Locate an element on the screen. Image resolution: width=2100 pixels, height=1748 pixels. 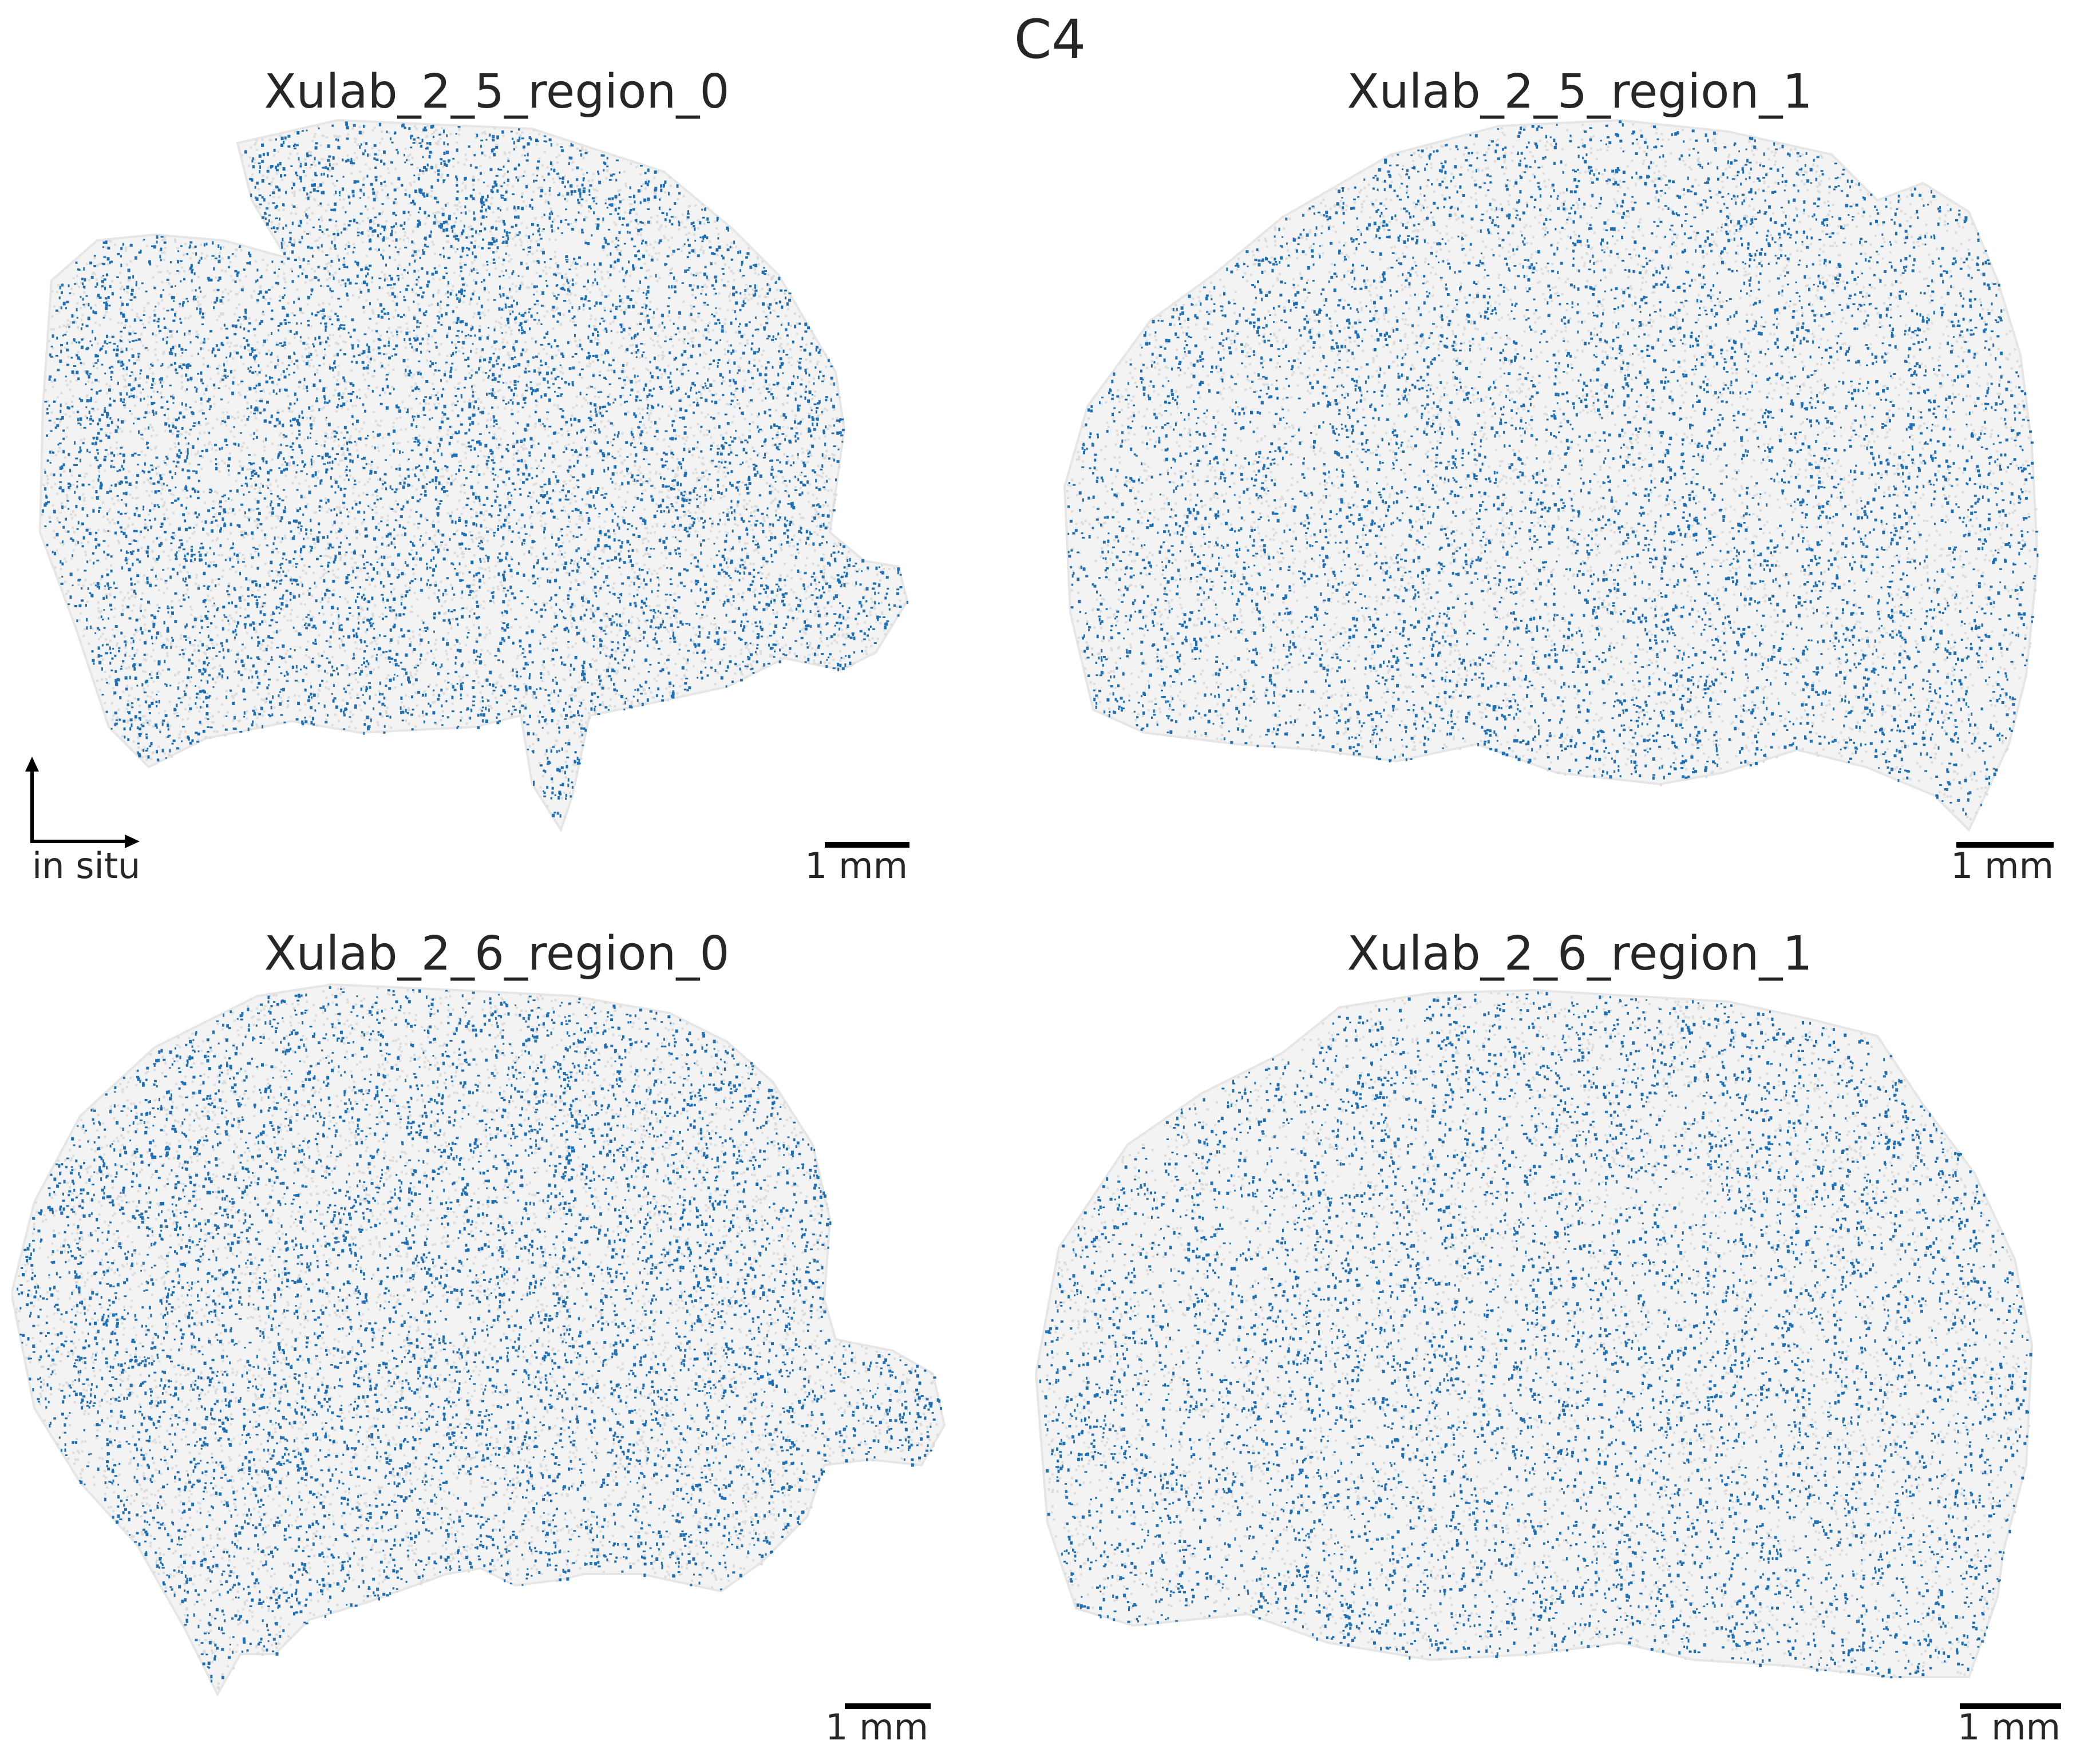
axis-label: in situ is located at coordinates (87, 866).